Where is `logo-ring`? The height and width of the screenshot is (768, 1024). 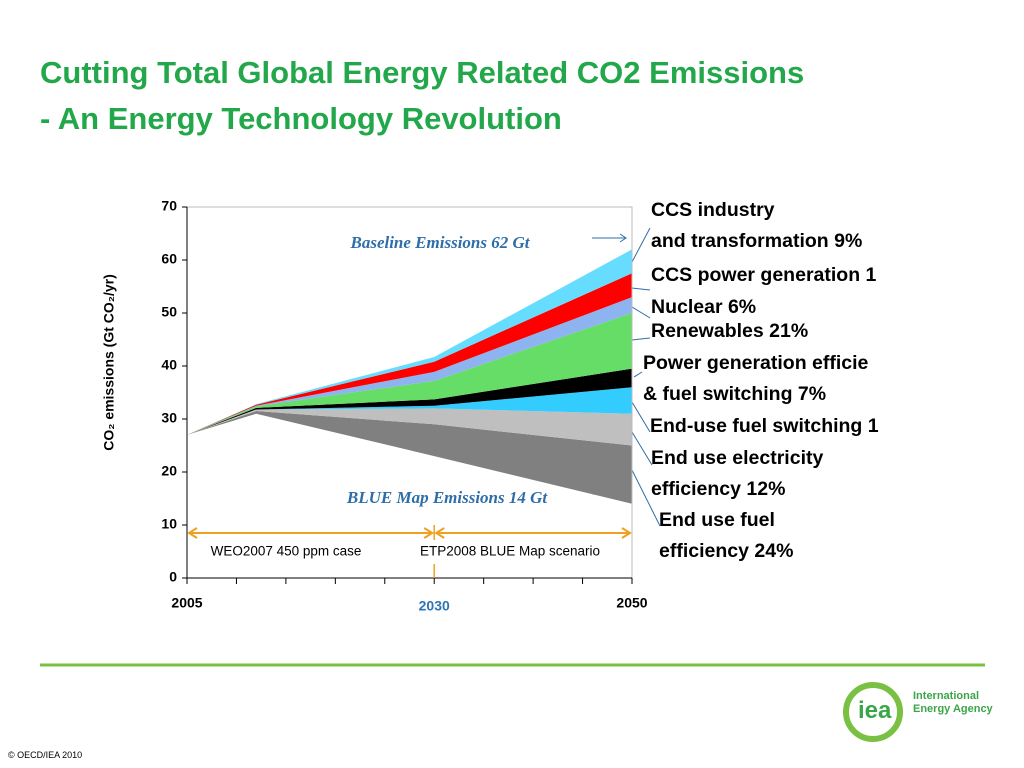 logo-ring is located at coordinates (873, 712).